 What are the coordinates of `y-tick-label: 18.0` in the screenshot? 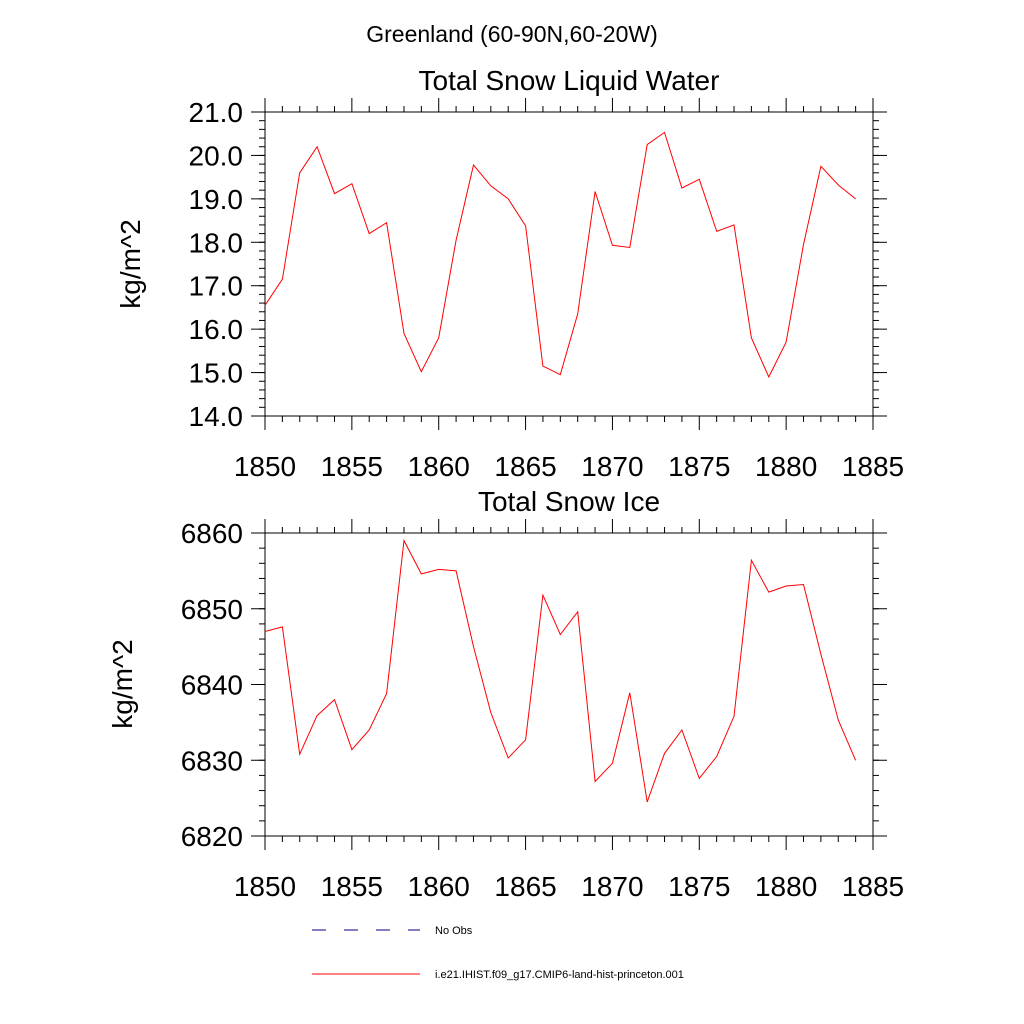 It's located at (216, 242).